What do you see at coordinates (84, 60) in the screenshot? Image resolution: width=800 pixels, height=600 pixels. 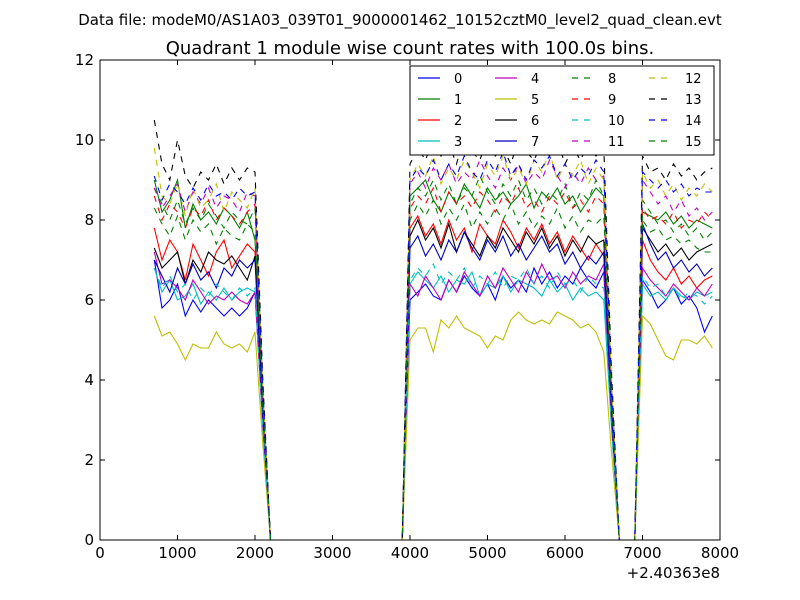 I see `y-tick-label: 12` at bounding box center [84, 60].